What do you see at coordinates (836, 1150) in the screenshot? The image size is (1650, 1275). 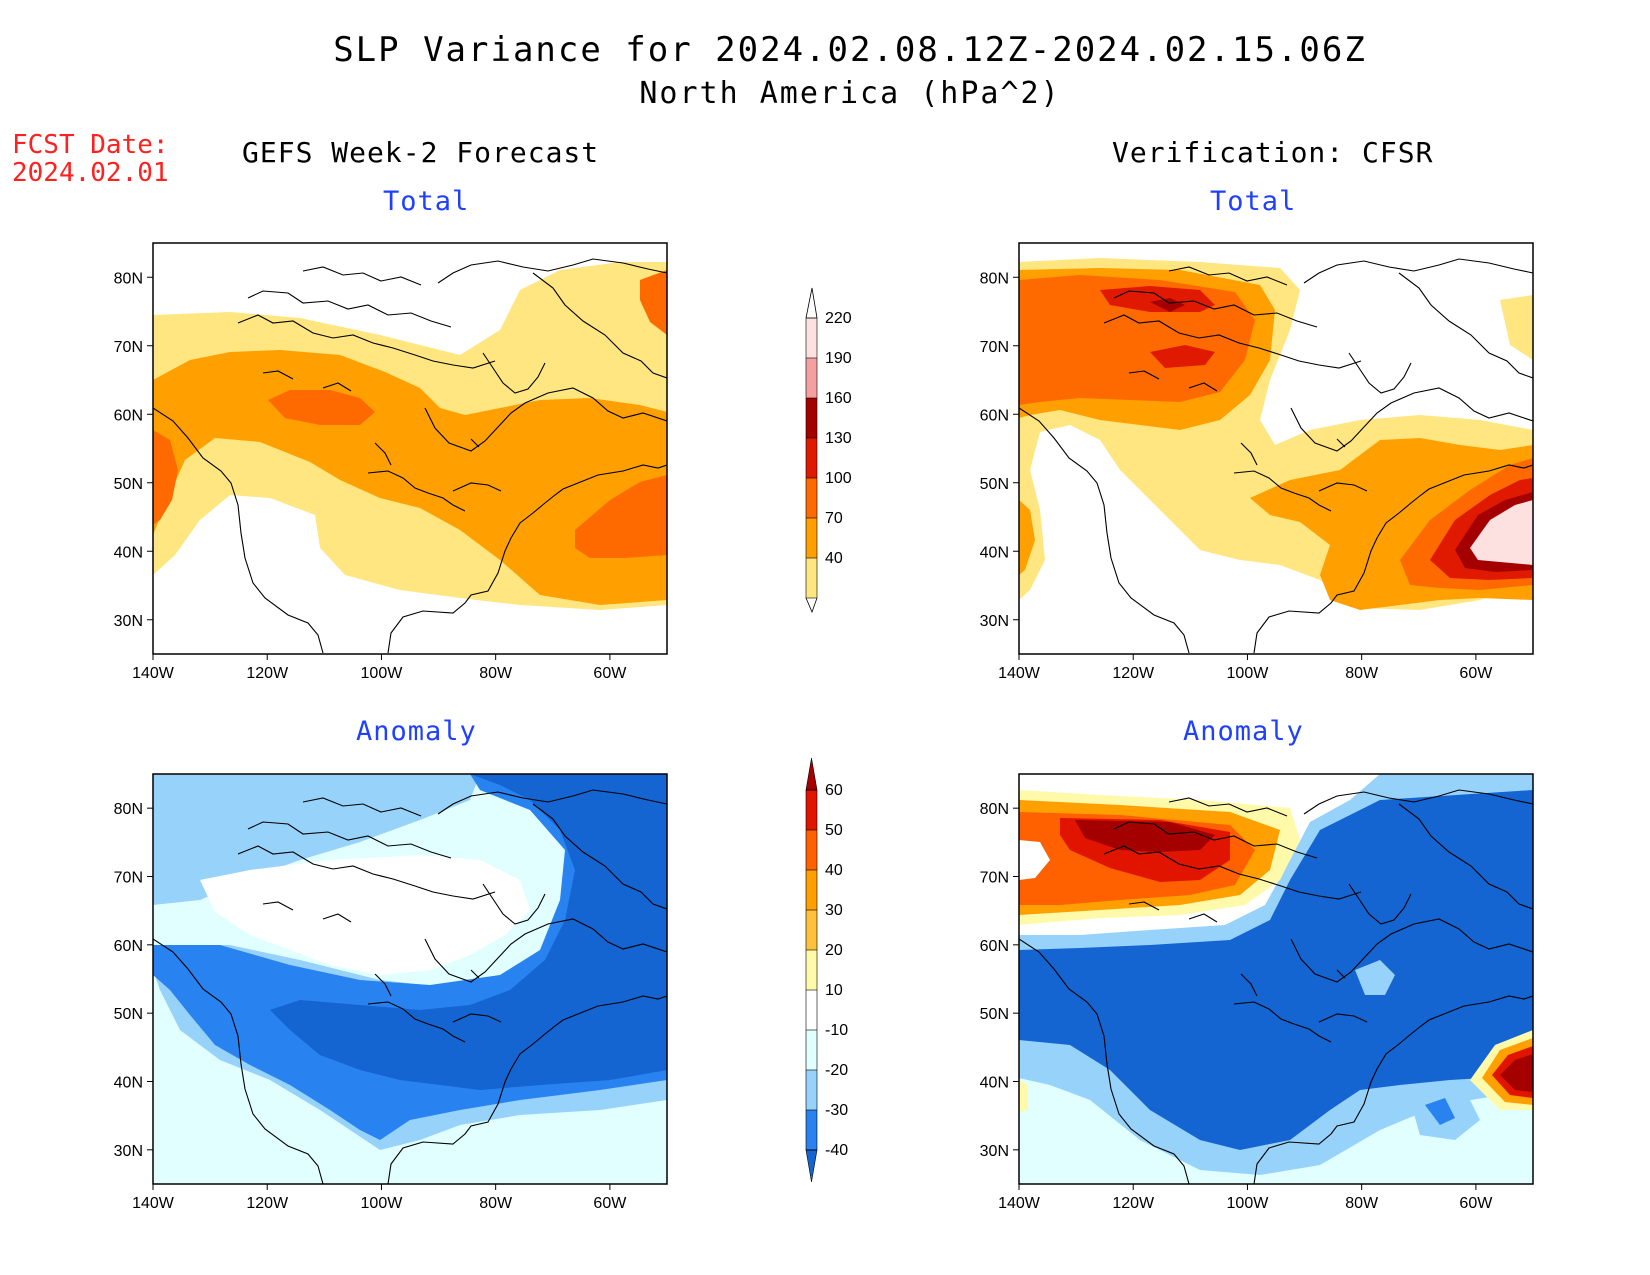 I see `colorbar-label: -40` at bounding box center [836, 1150].